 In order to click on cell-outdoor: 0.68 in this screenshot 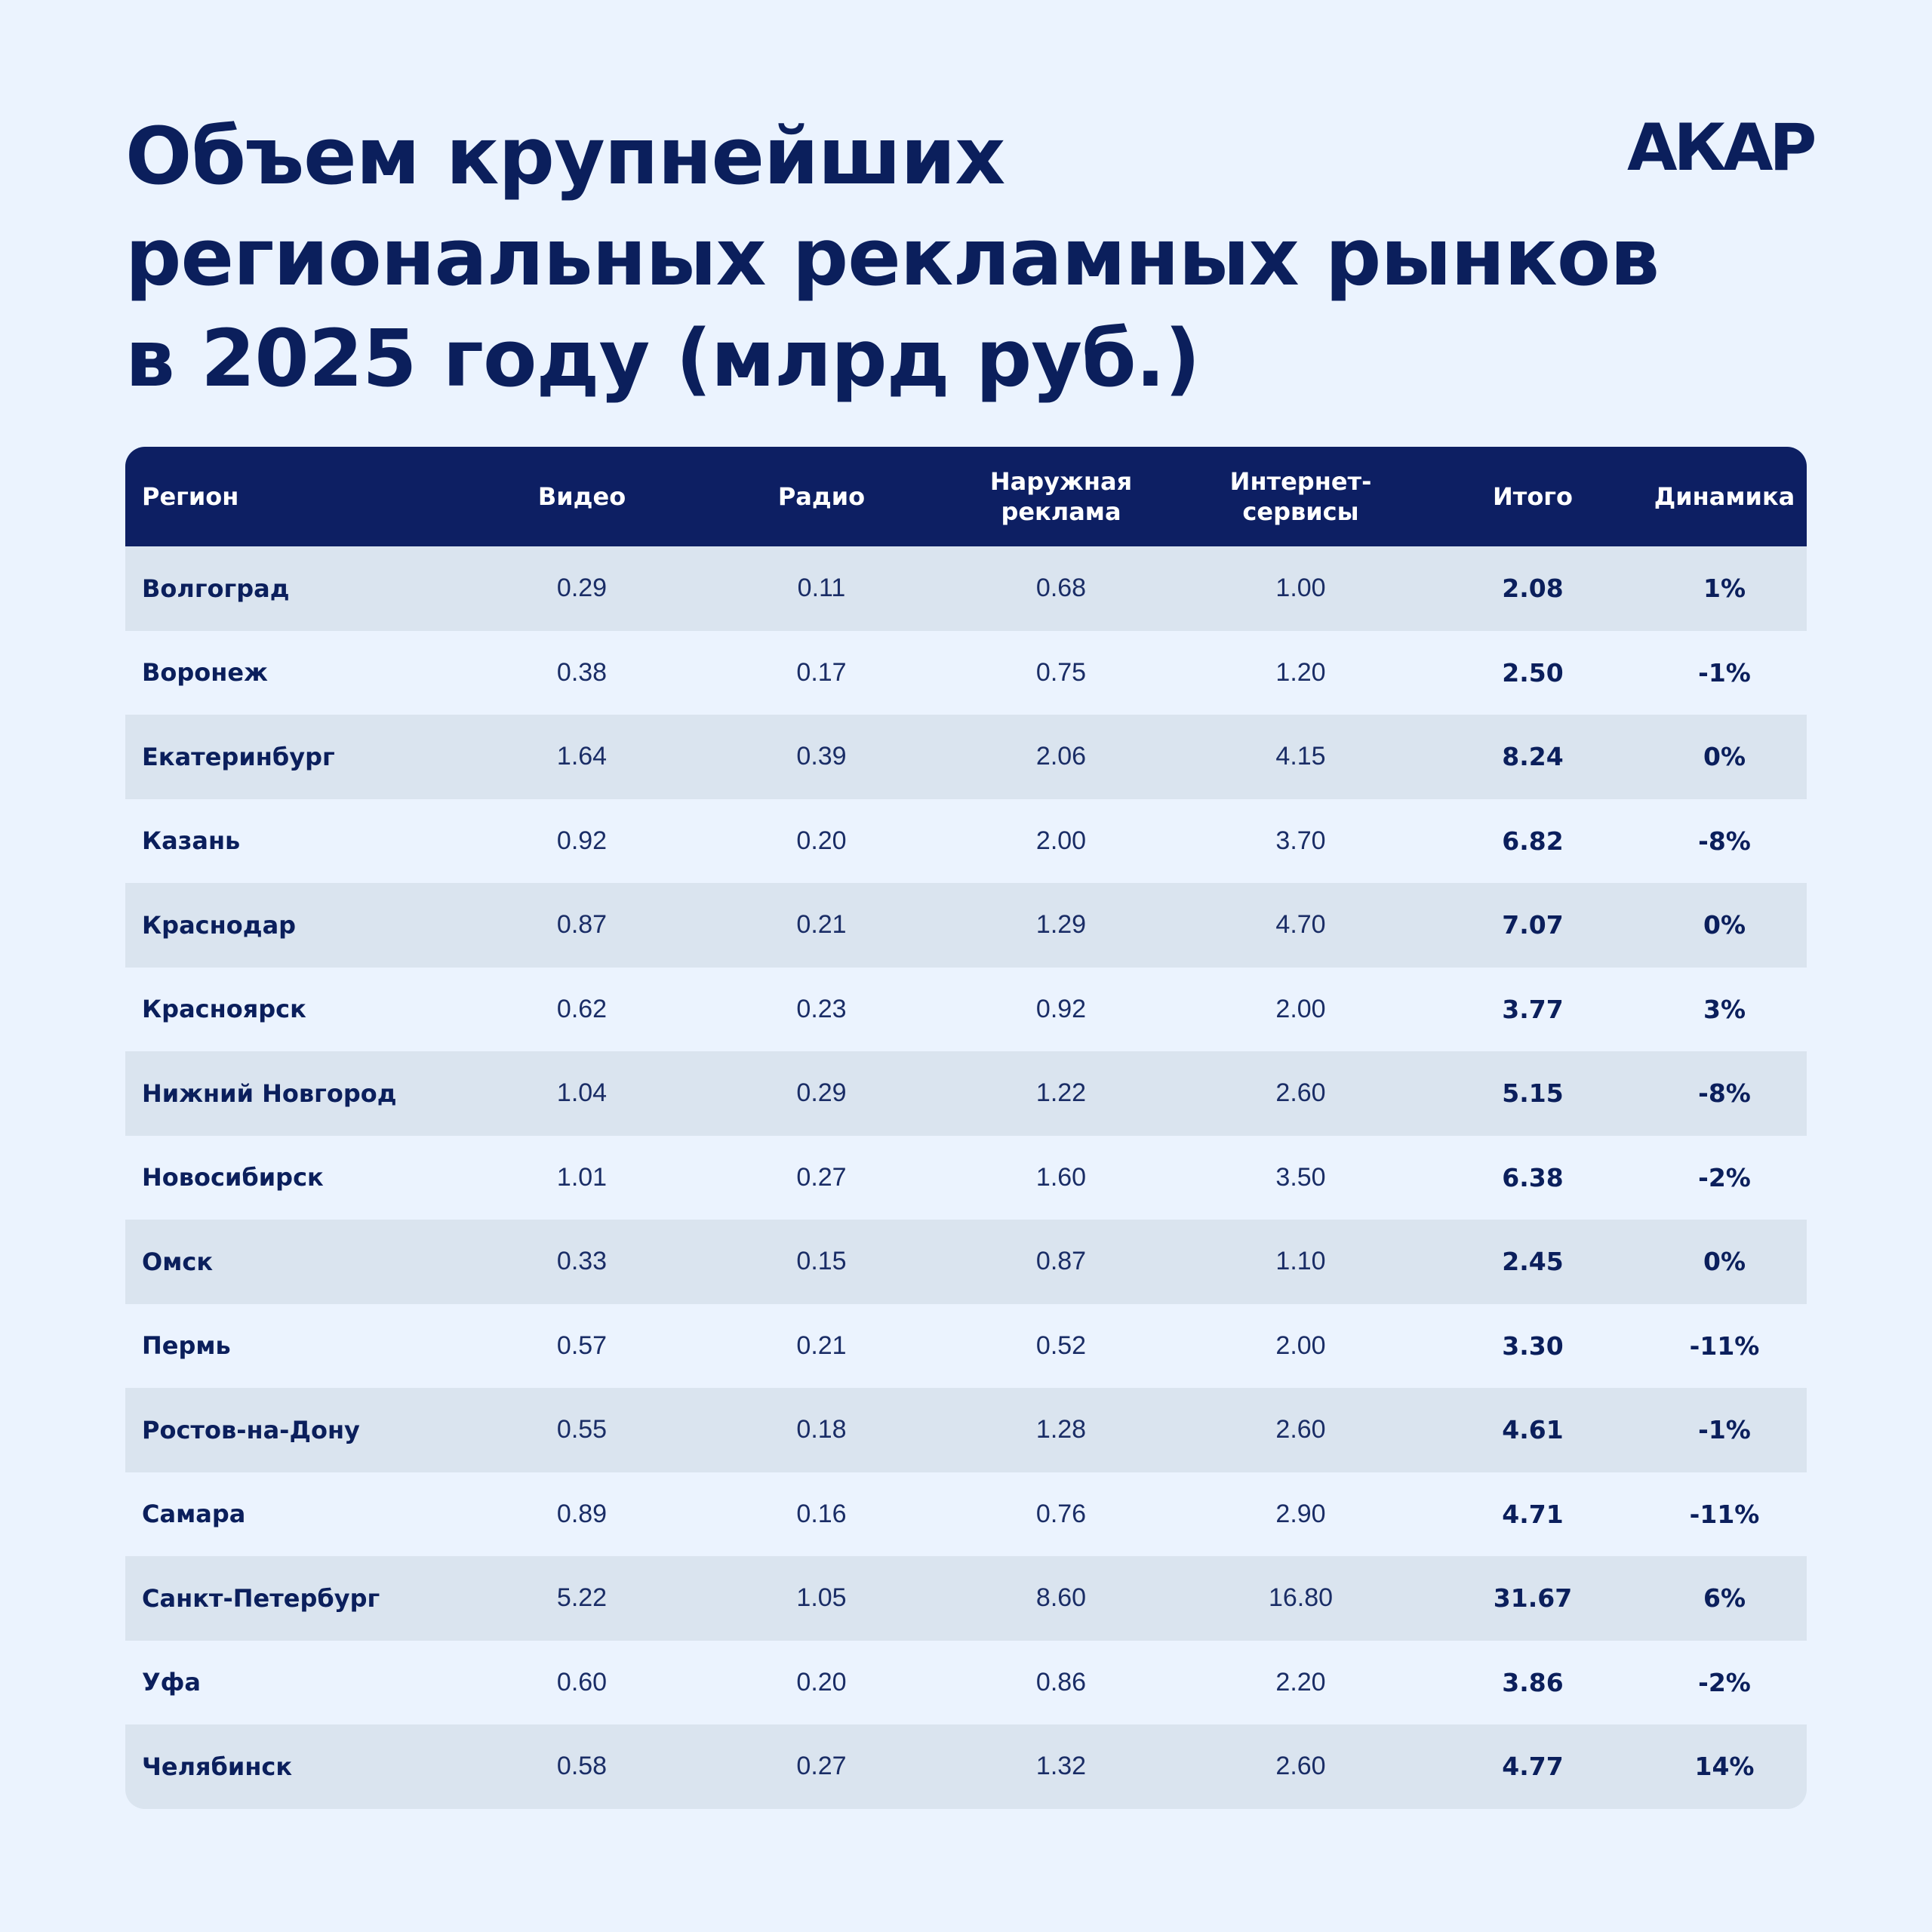, I will do `click(1061, 588)`.